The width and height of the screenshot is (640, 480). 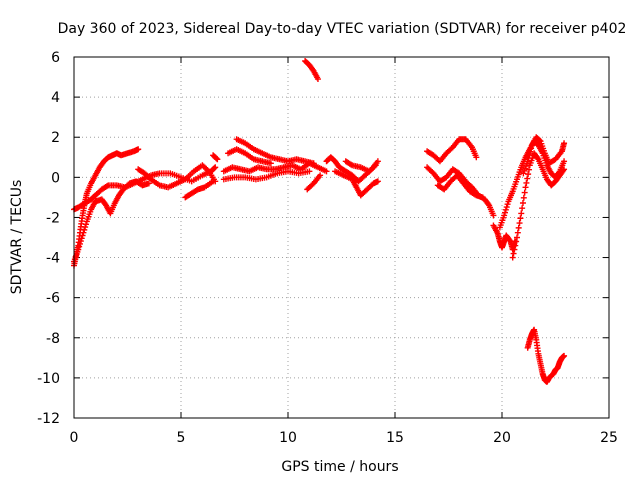 What do you see at coordinates (288, 438) in the screenshot?
I see `x-tick-label: 10` at bounding box center [288, 438].